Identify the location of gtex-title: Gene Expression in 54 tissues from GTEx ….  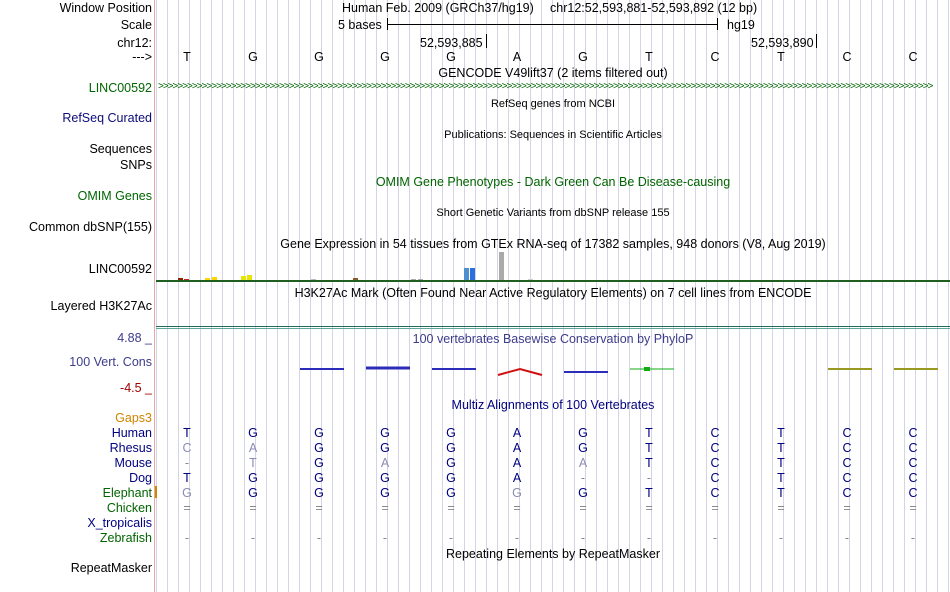
(553, 244).